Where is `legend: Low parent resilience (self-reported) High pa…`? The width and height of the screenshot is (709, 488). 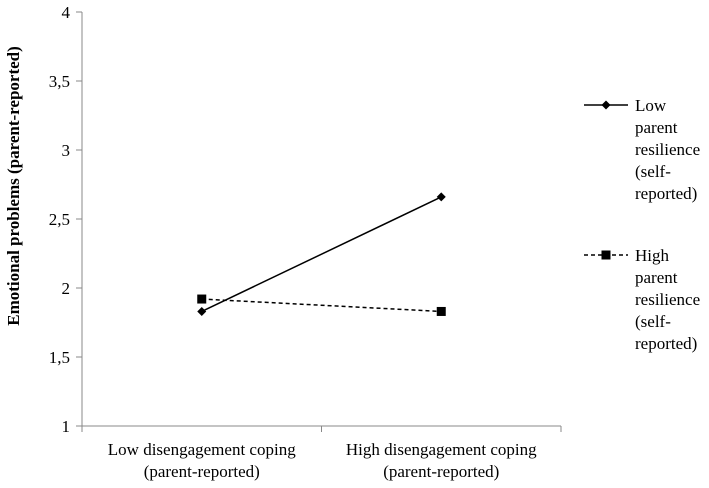 legend: Low parent resilience (self-reported) High pa… is located at coordinates (642, 224).